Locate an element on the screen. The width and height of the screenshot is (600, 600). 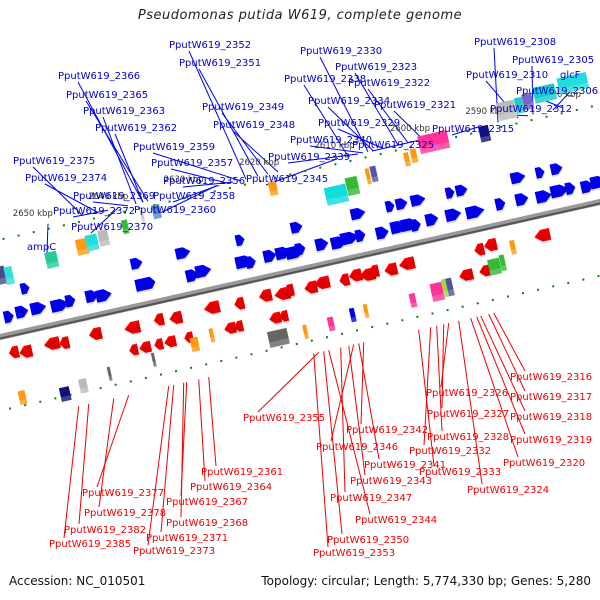
forward-gene-label: PputW619_2375 is located at coordinates (54, 161).